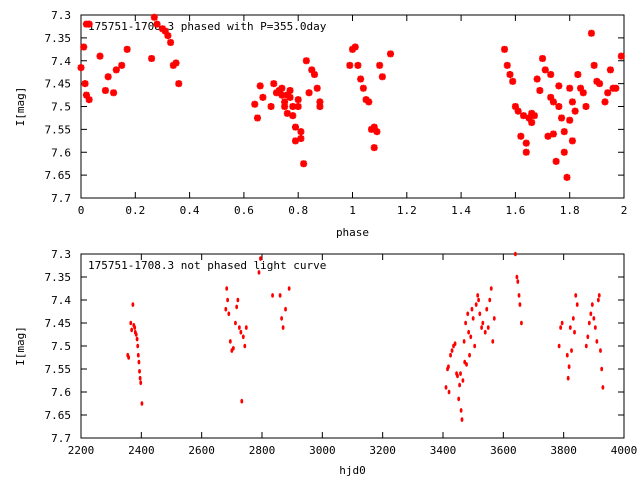 The height and width of the screenshot is (484, 640). Describe the element at coordinates (298, 210) in the screenshot. I see `x-tick-label: 0.8` at that location.